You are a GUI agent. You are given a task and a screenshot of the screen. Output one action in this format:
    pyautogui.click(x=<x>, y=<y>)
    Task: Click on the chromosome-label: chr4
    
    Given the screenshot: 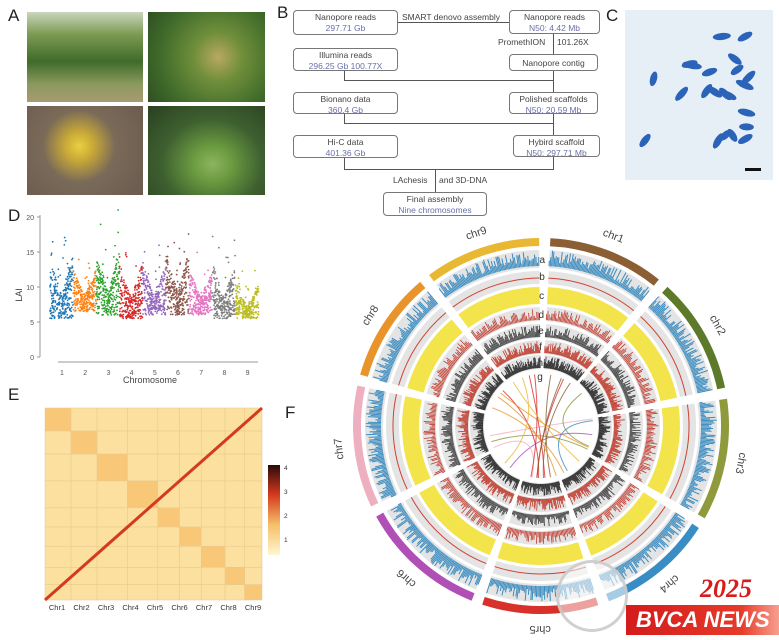 What is the action you would take?
    pyautogui.click(x=669, y=583)
    